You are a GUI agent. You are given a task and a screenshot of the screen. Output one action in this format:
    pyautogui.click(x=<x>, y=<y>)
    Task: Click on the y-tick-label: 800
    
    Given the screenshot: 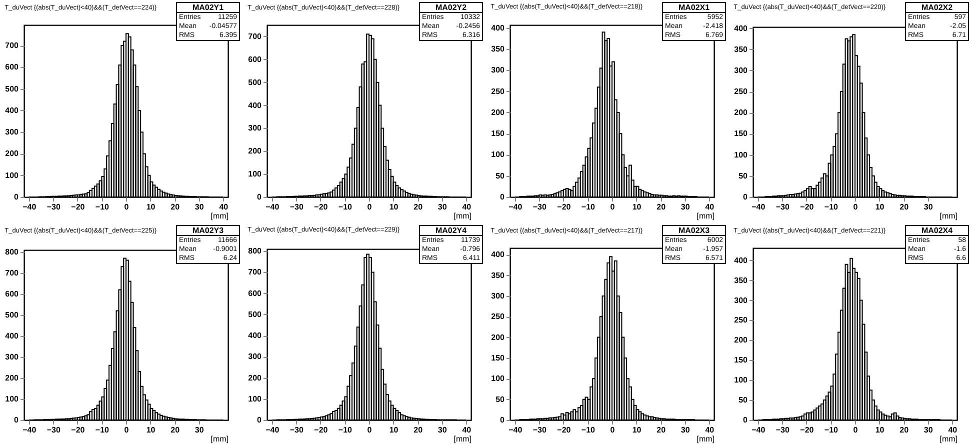 What is the action you would take?
    pyautogui.click(x=255, y=251)
    